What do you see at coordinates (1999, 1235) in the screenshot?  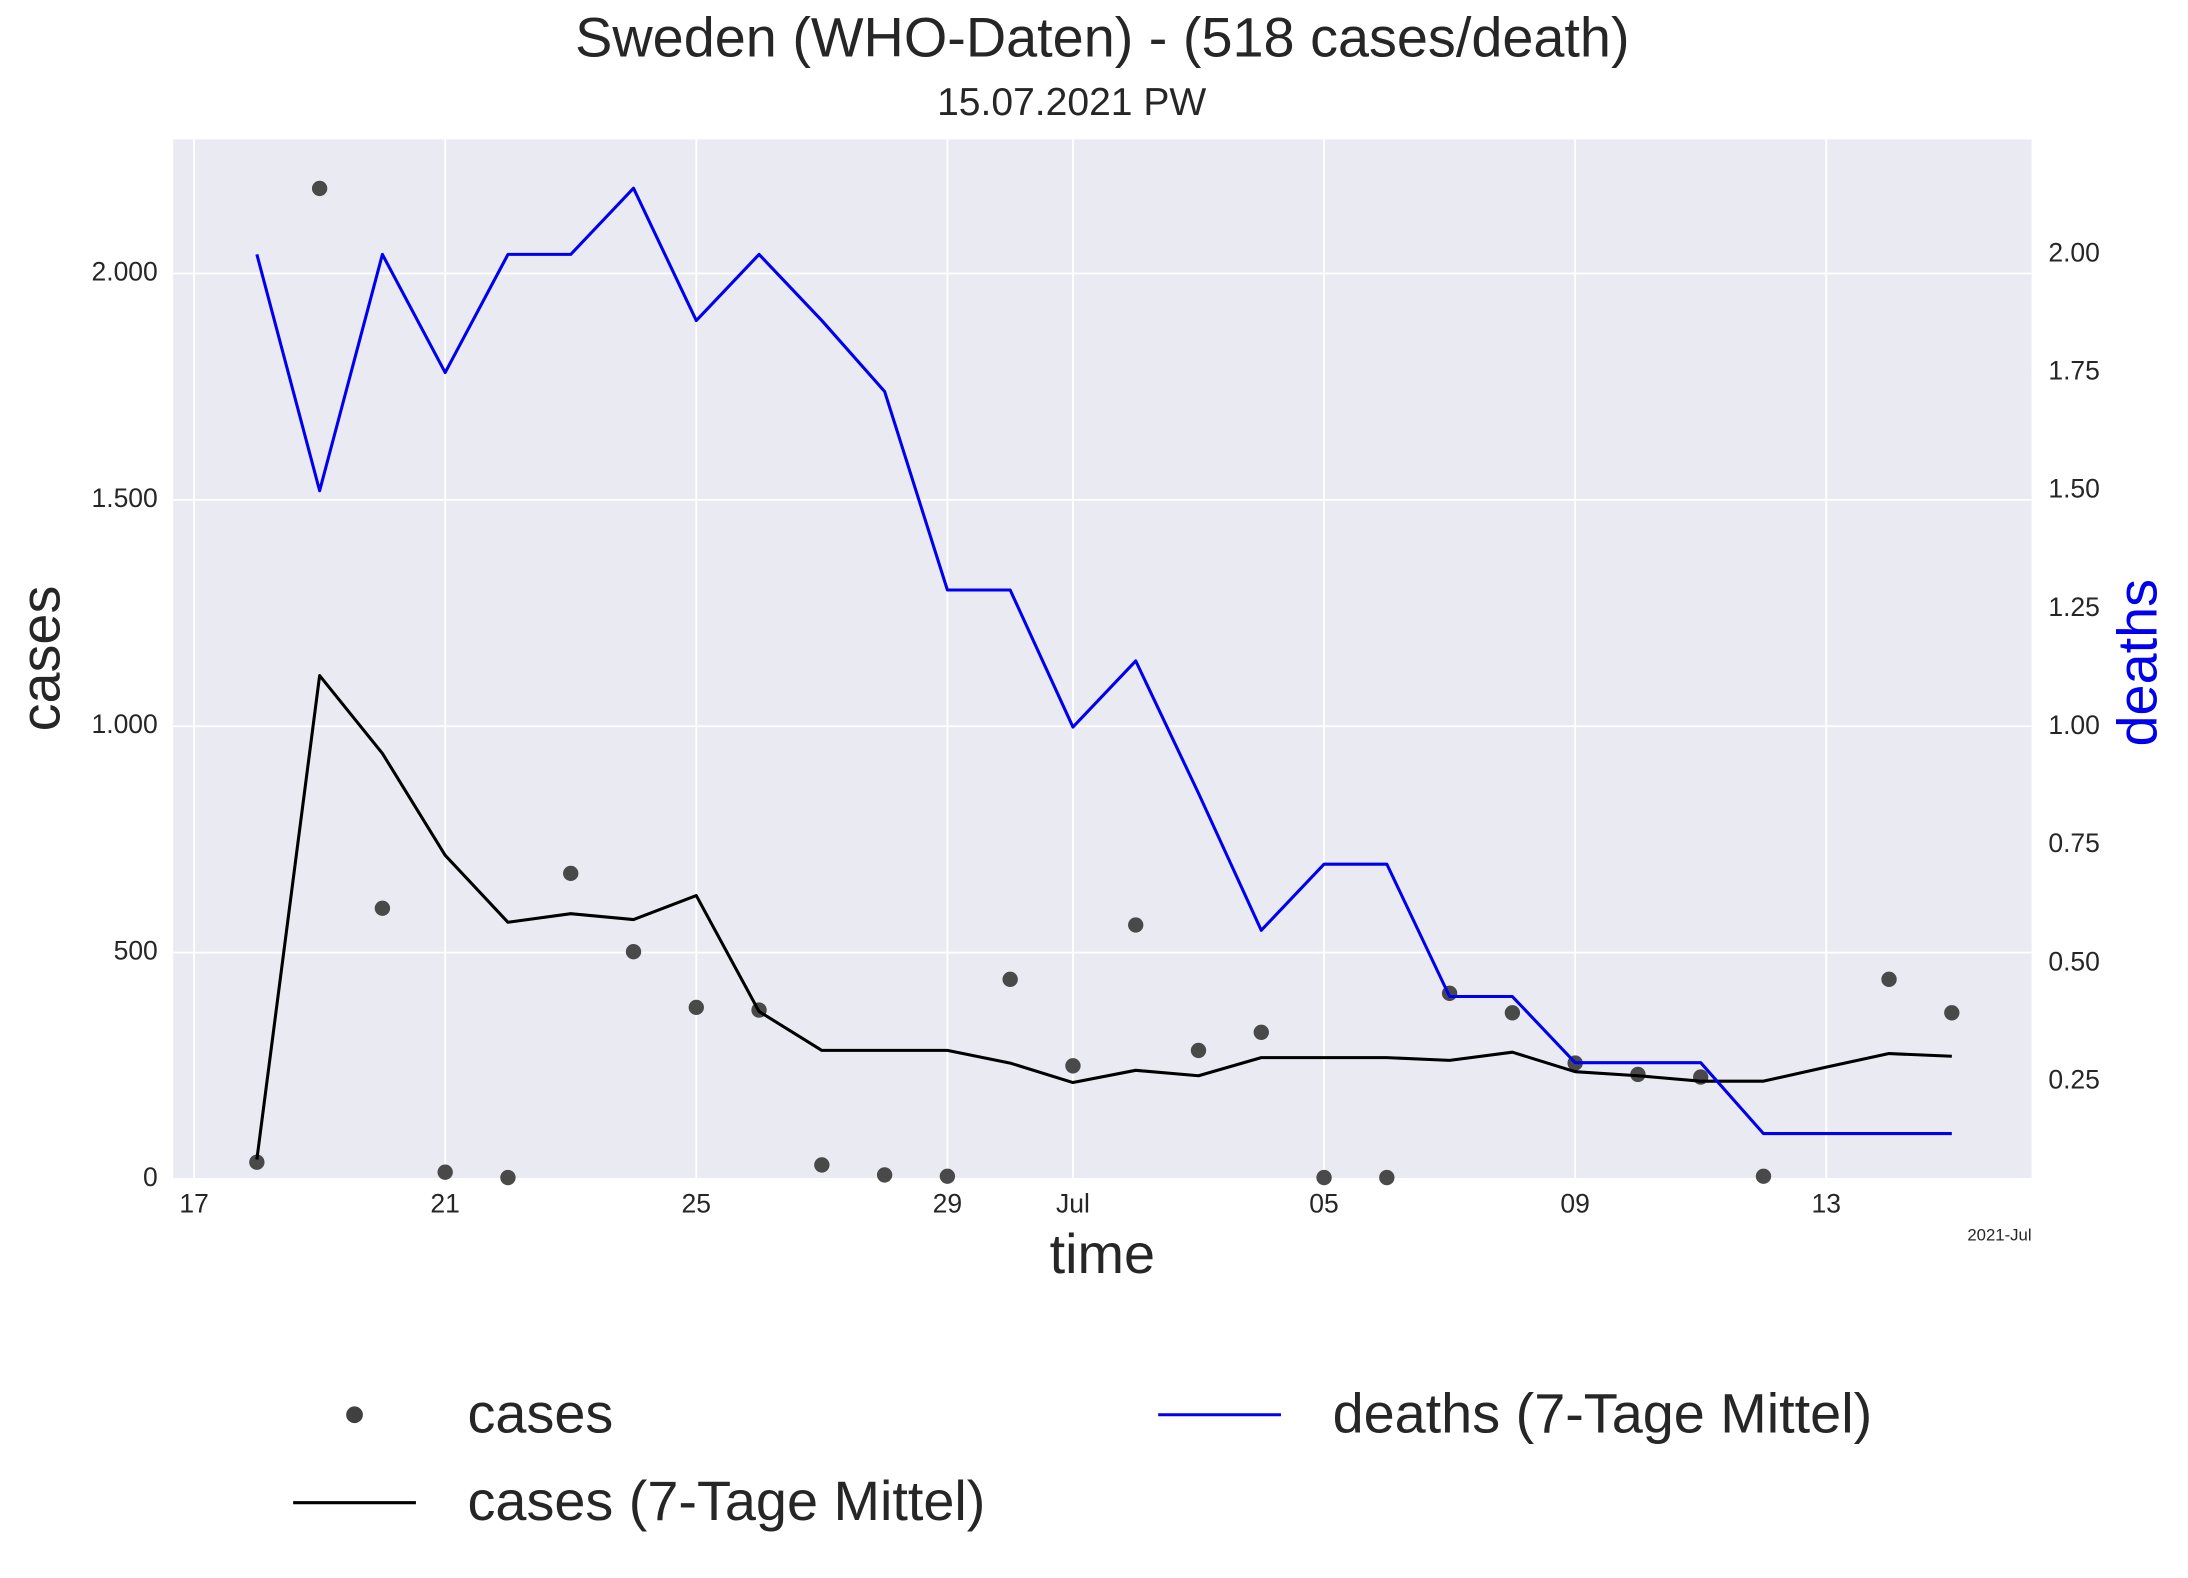 I see `x-offset-label: 2021-Jul` at bounding box center [1999, 1235].